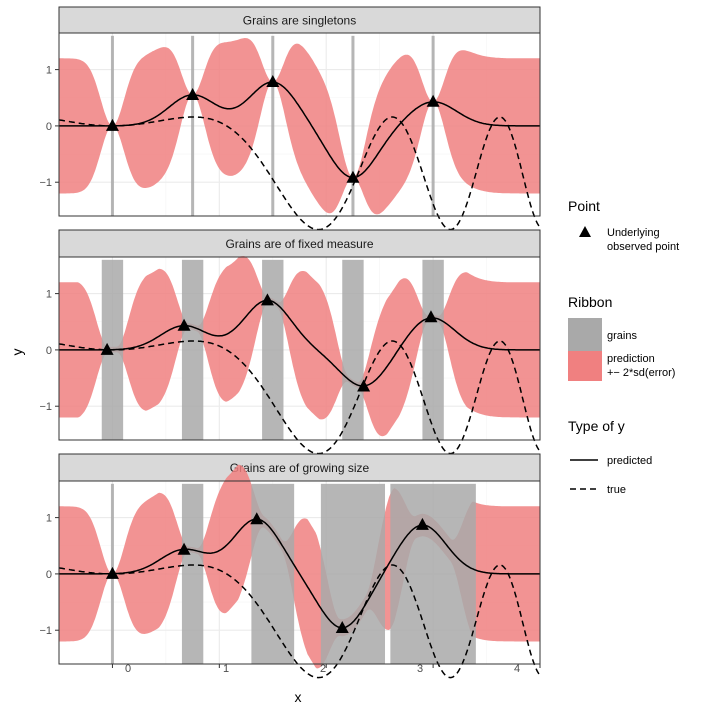 This screenshot has height=718, width=709. What do you see at coordinates (17, 352) in the screenshot?
I see `y-axis-title: y` at bounding box center [17, 352].